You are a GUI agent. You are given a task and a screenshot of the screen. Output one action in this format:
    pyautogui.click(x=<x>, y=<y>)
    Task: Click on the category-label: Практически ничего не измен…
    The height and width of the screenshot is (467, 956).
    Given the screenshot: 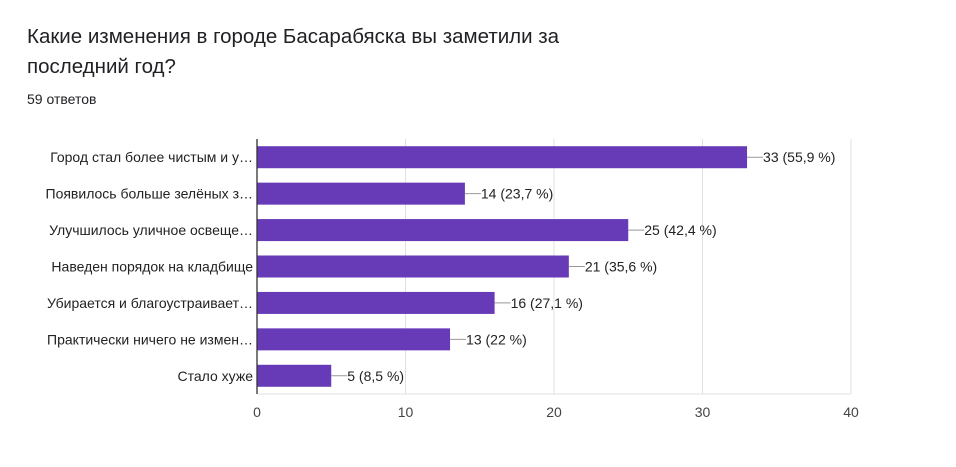 What is the action you would take?
    pyautogui.click(x=150, y=339)
    